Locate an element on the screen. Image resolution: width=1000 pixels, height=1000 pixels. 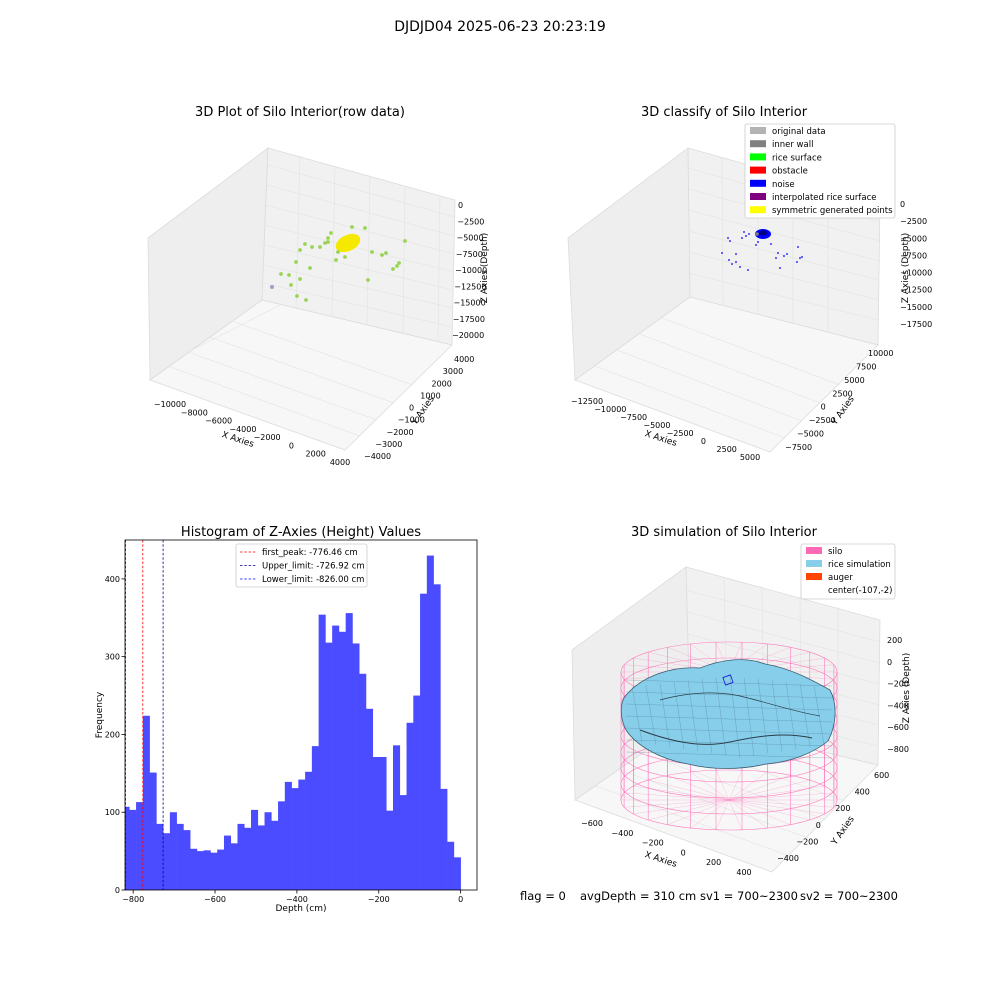
rice-surface is located at coordinates (728, 714).